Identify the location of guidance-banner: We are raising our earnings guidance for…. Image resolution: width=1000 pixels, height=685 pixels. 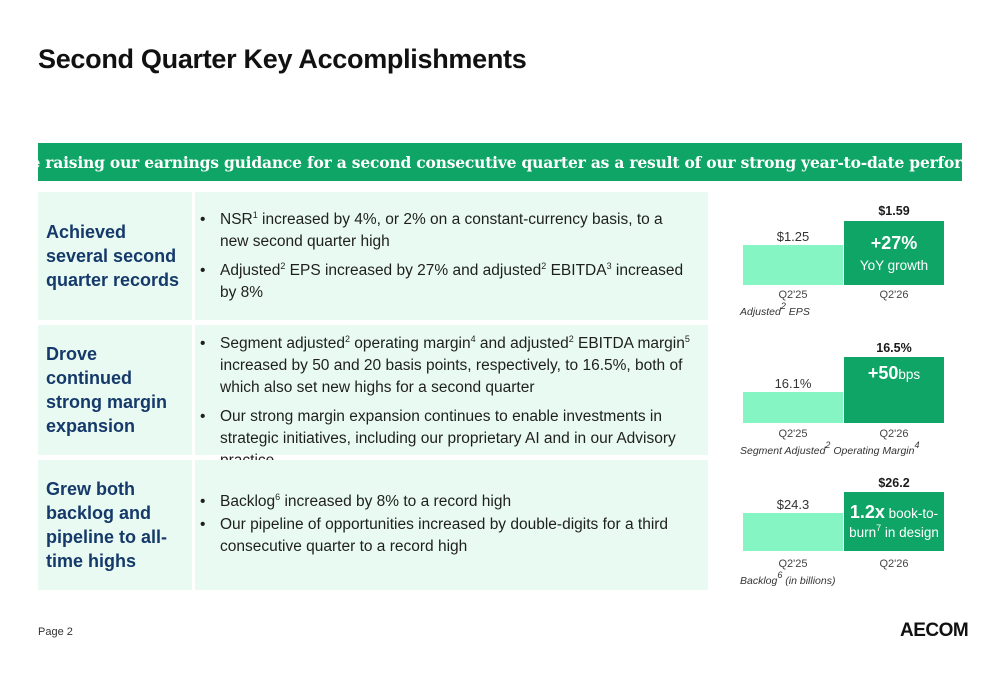
(500, 162).